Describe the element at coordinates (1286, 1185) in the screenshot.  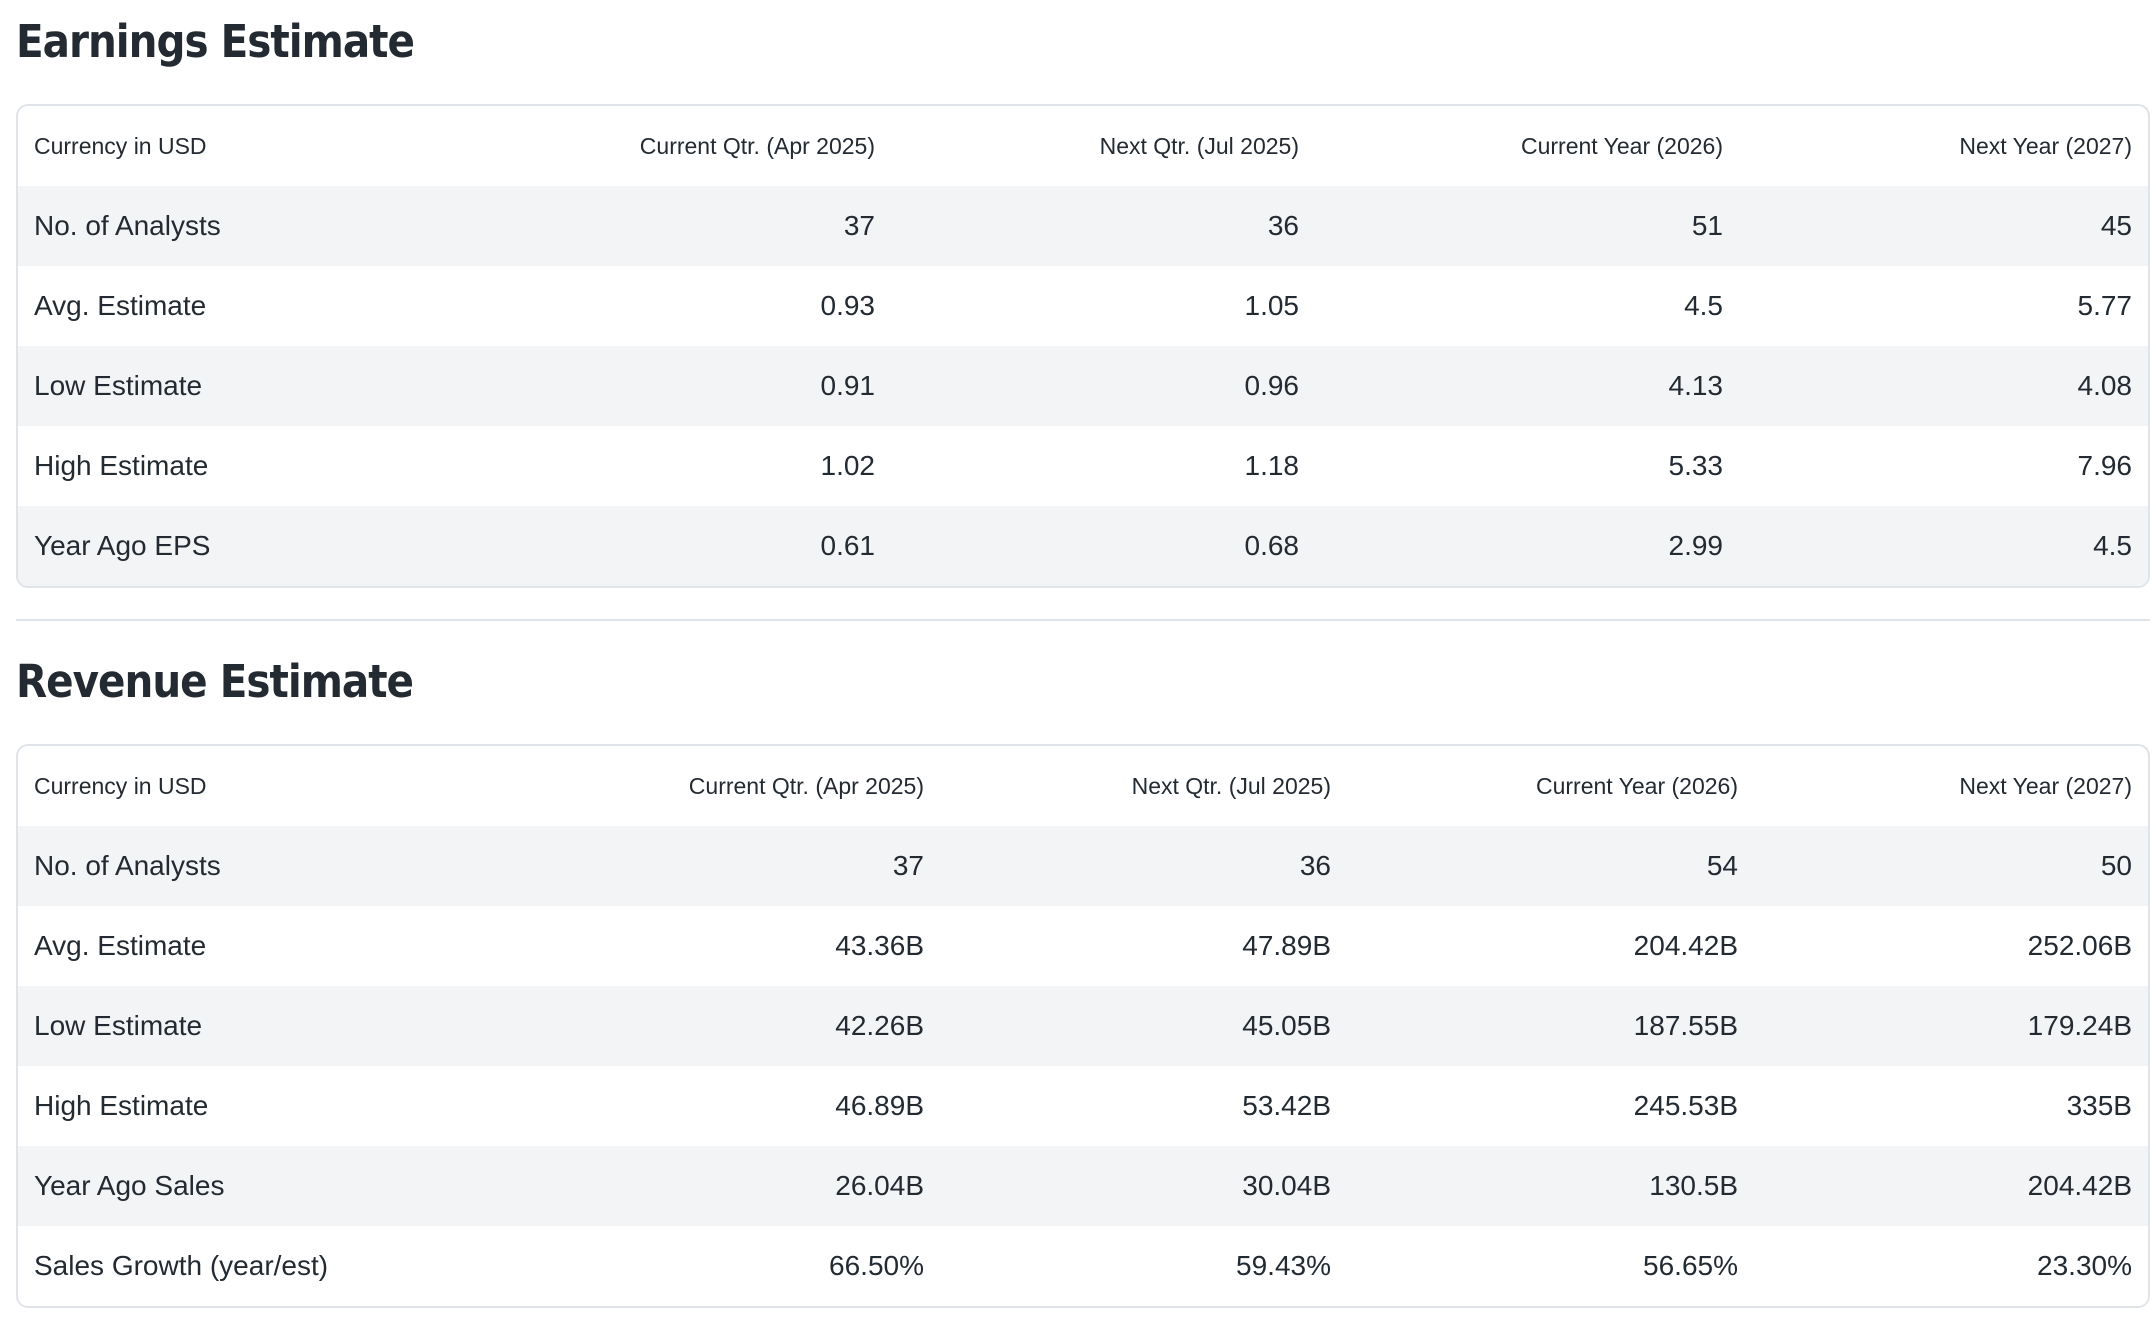
I see `table-cell: 30.04B` at that location.